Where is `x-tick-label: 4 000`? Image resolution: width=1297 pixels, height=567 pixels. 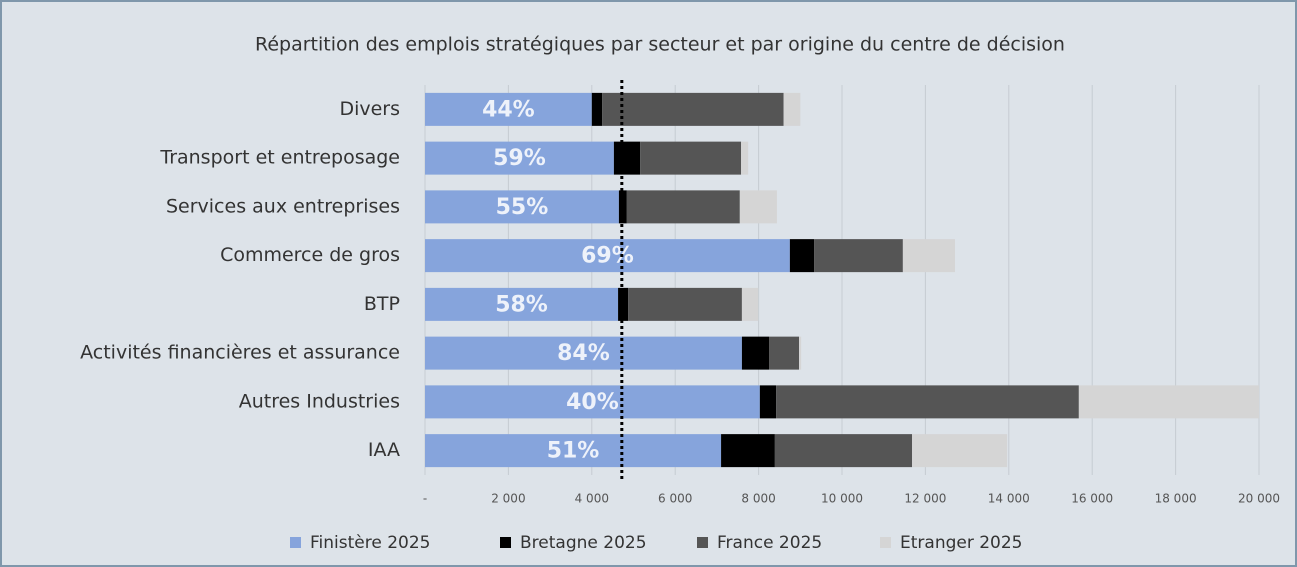
x-tick-label: 4 000 is located at coordinates (592, 499).